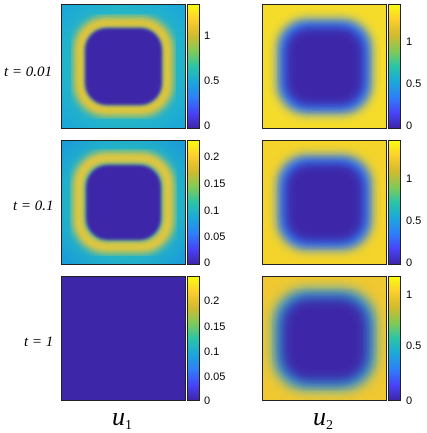 Image resolution: width=427 pixels, height=433 pixels. Describe the element at coordinates (33, 206) in the screenshot. I see `row-label-t-0-1: t = 0.1` at that location.